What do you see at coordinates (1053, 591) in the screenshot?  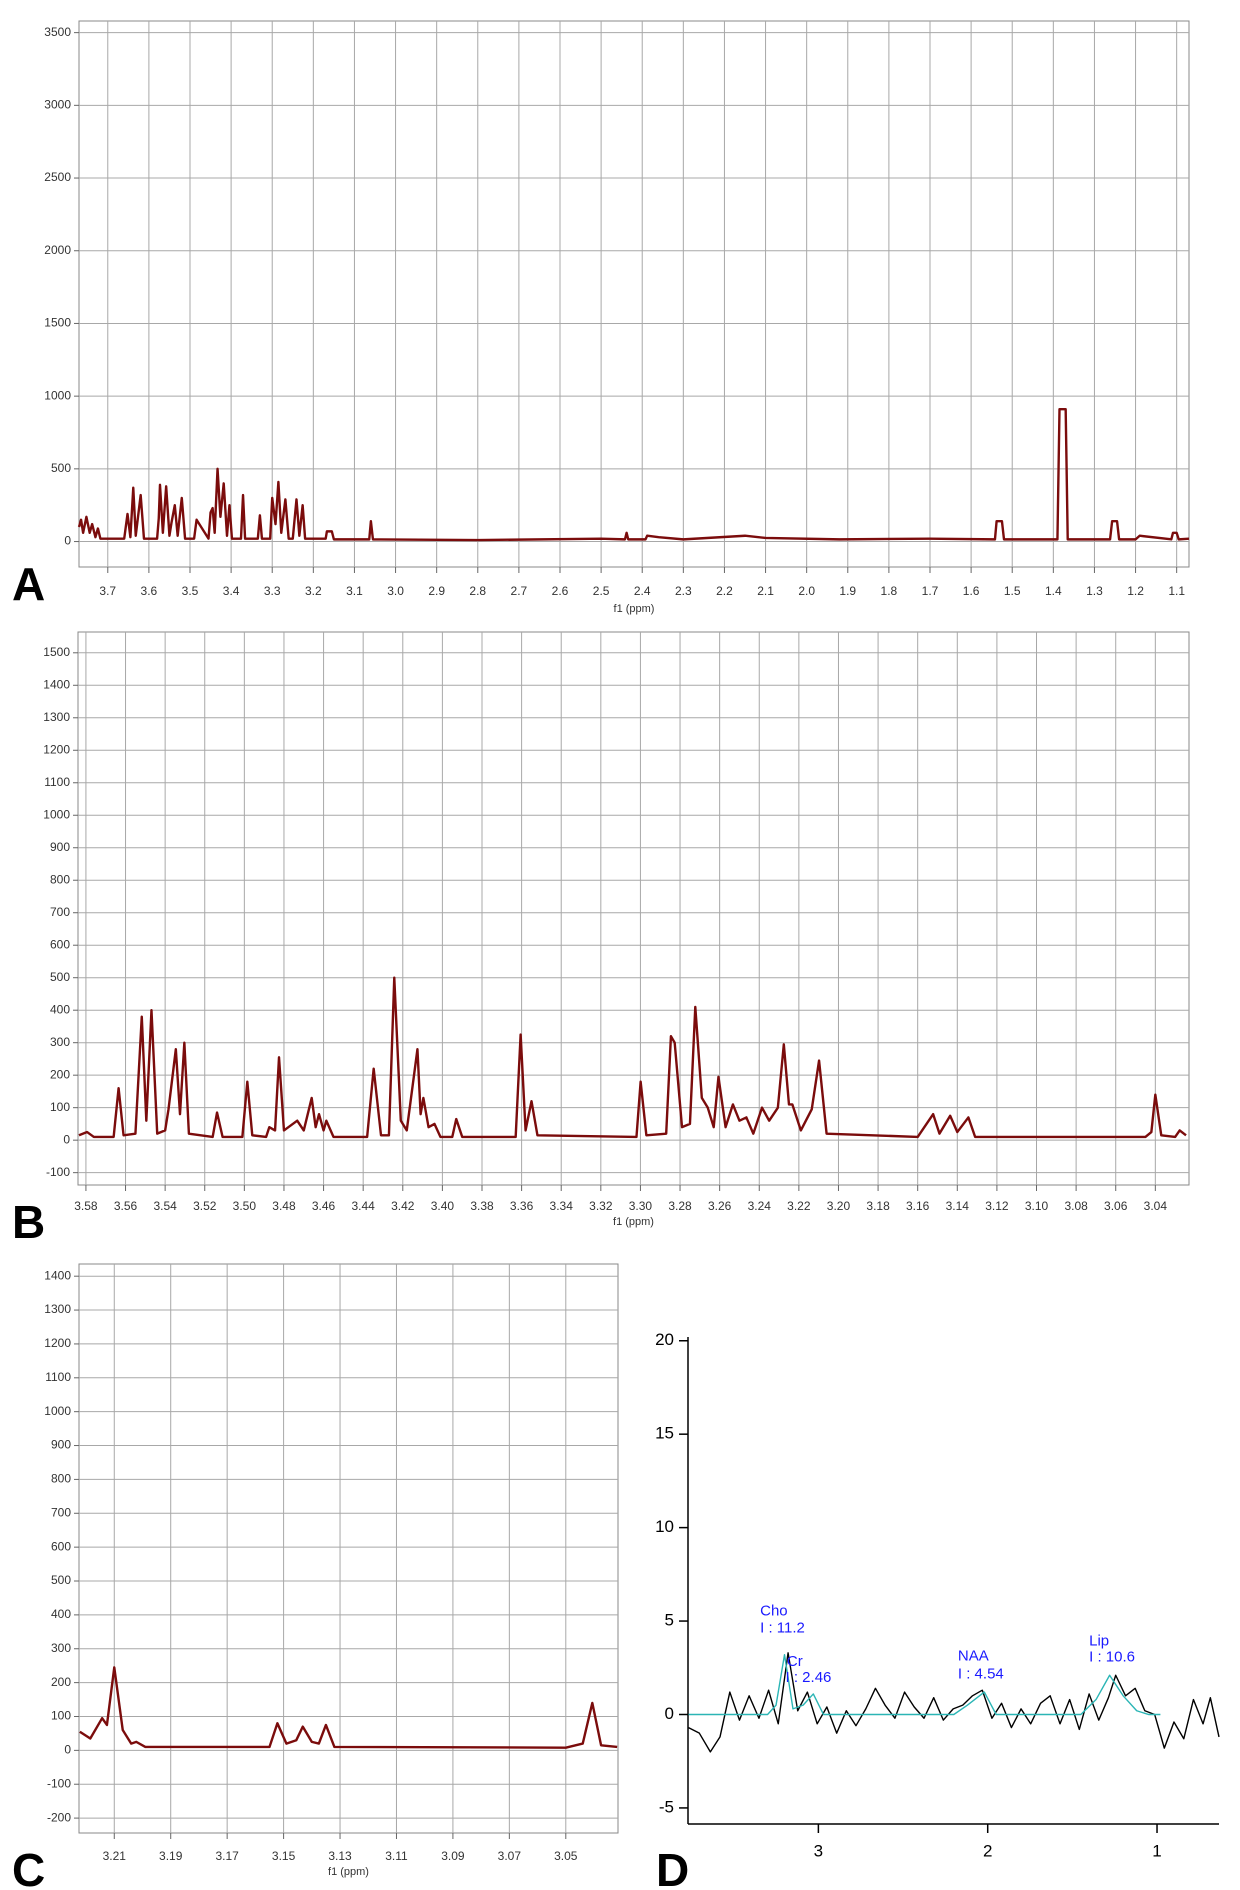 I see `x-tick-label: 1.4` at bounding box center [1053, 591].